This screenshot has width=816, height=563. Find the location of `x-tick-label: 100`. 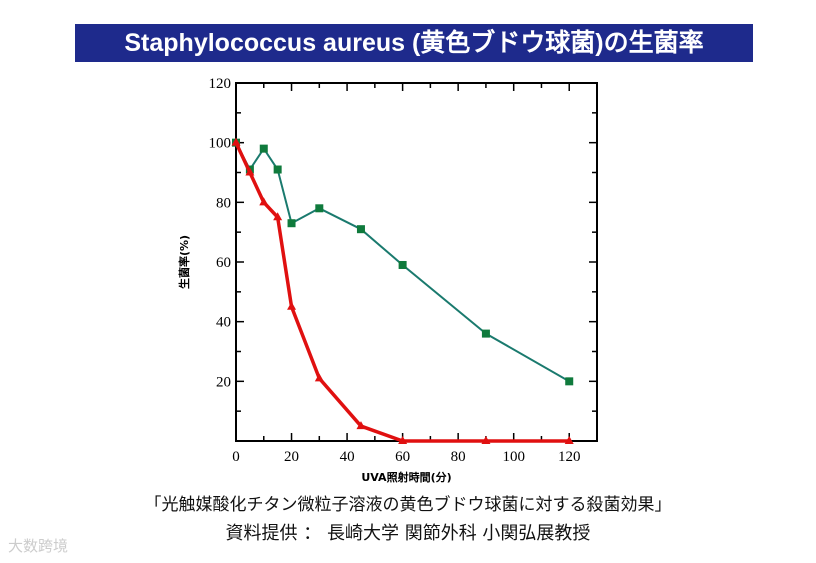

x-tick-label: 100 is located at coordinates (513, 457).